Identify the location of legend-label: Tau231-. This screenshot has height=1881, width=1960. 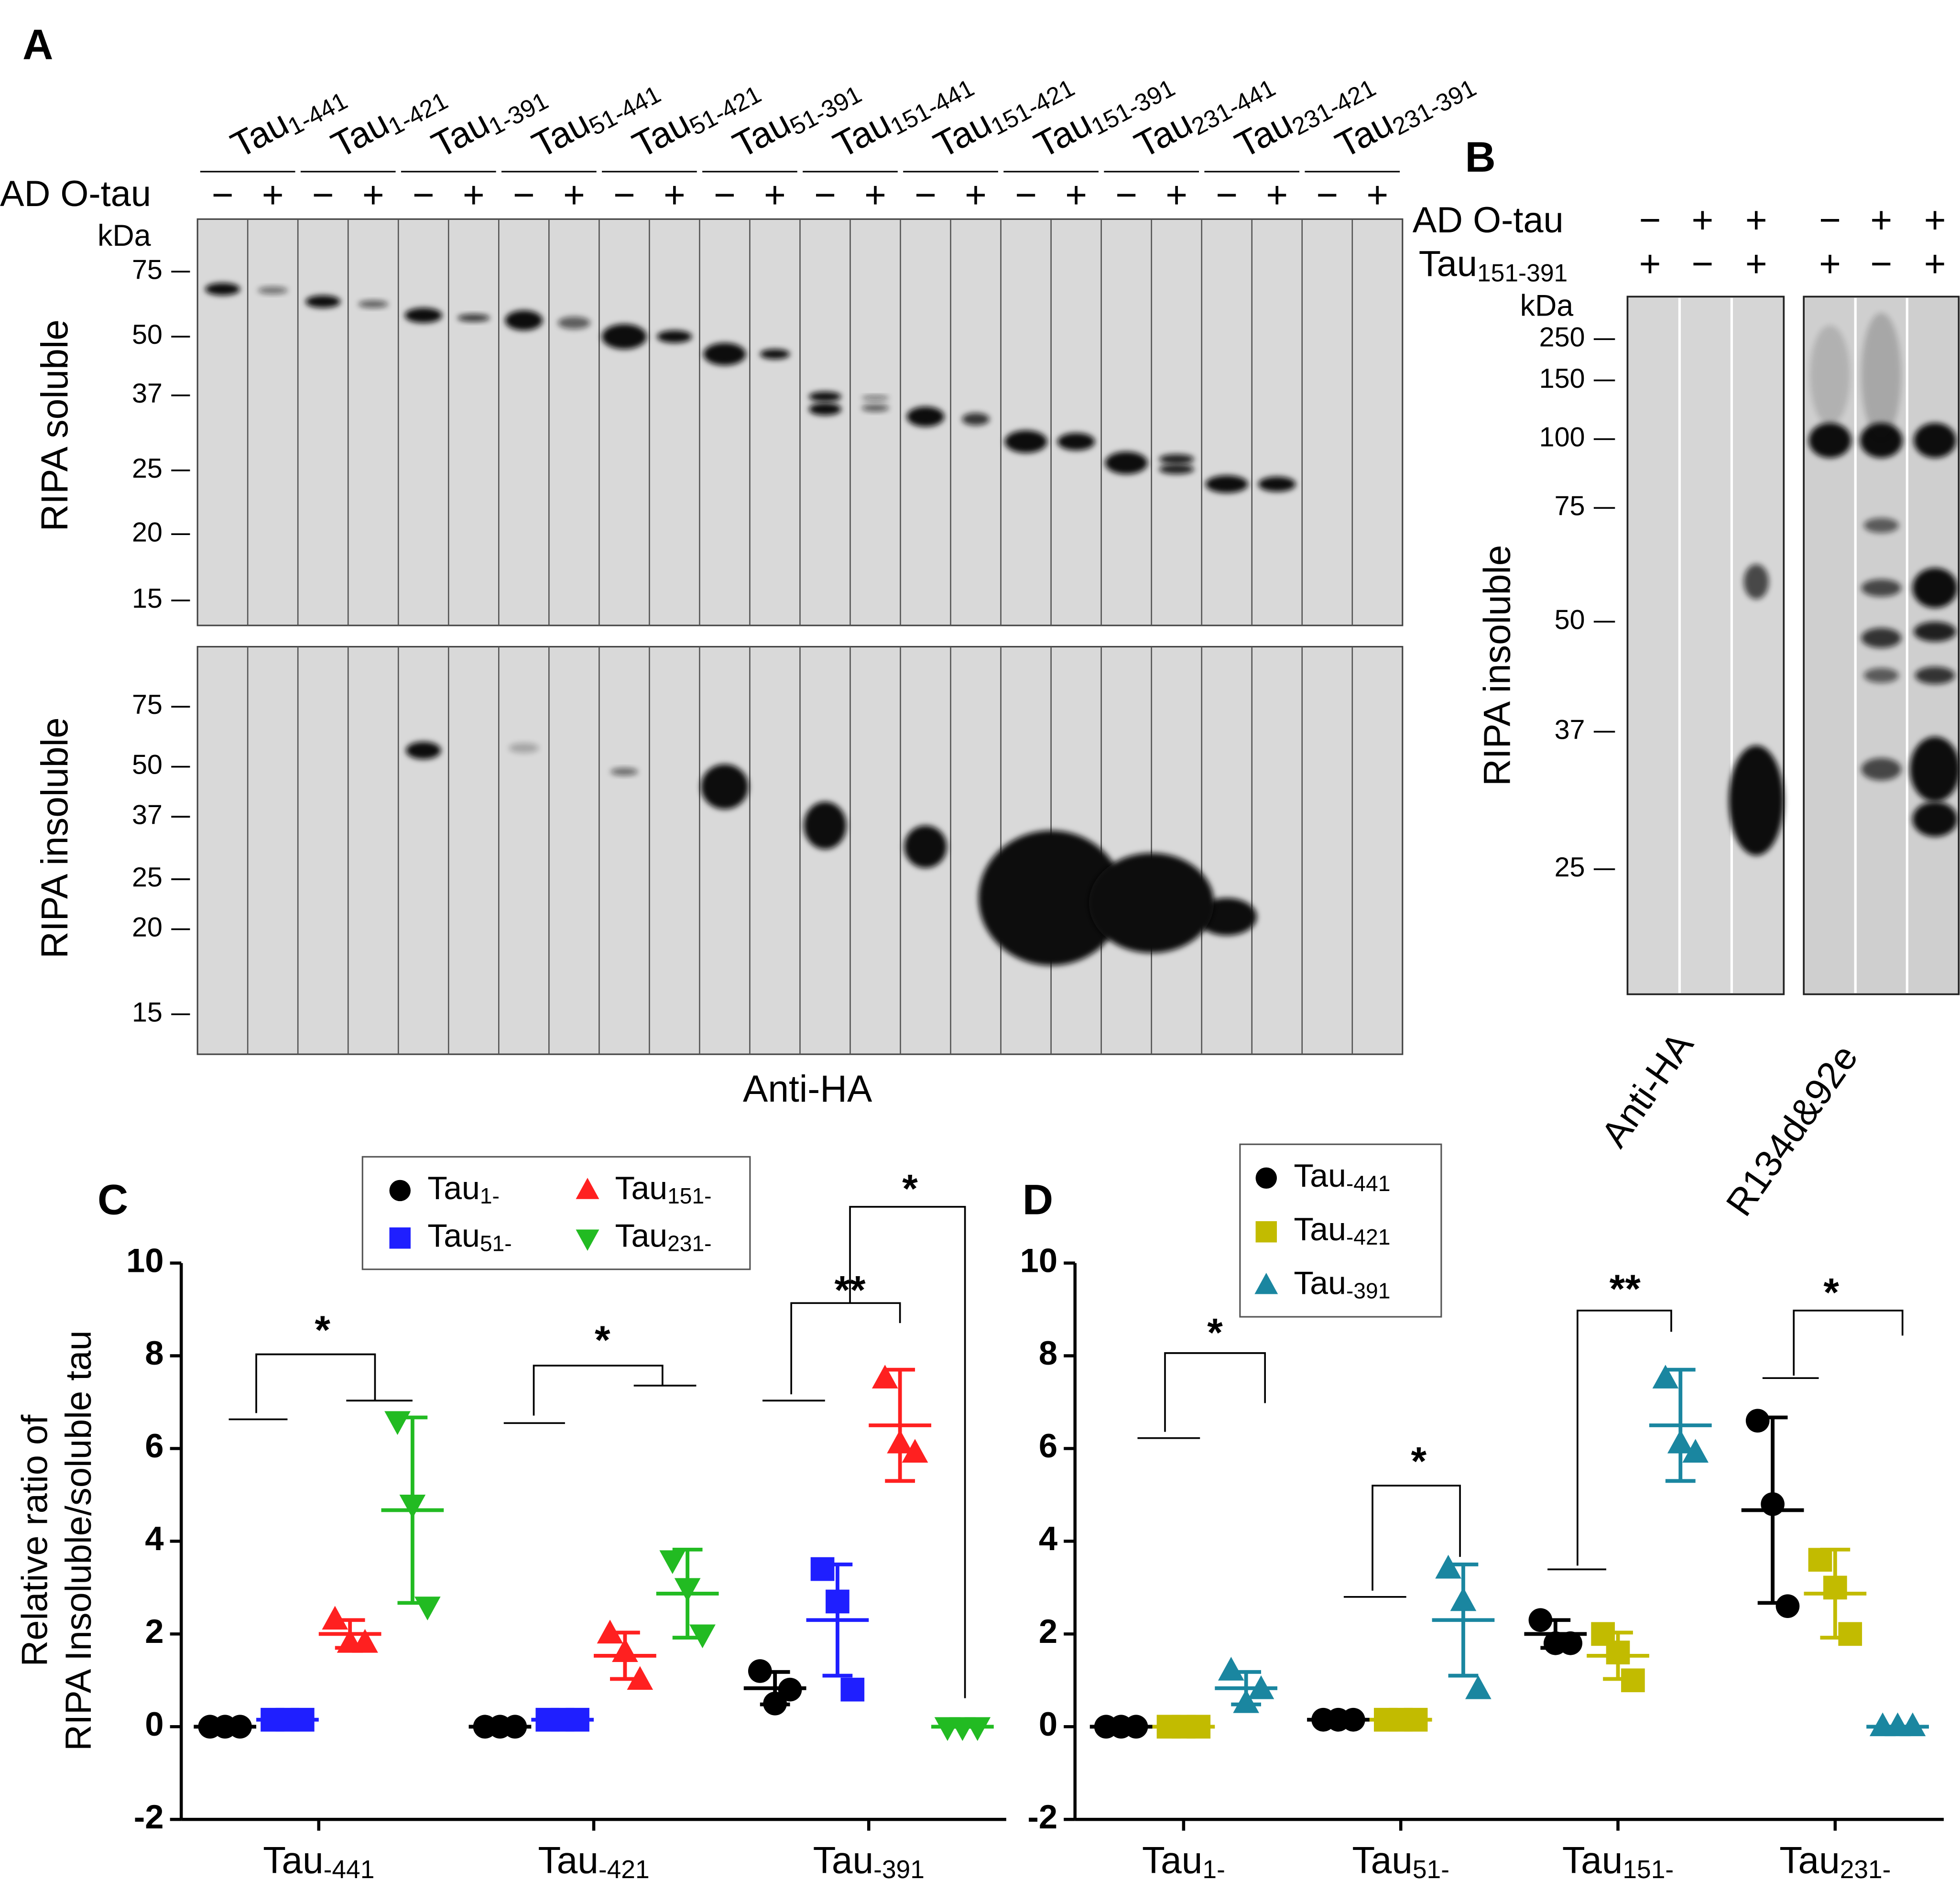
(663, 1236).